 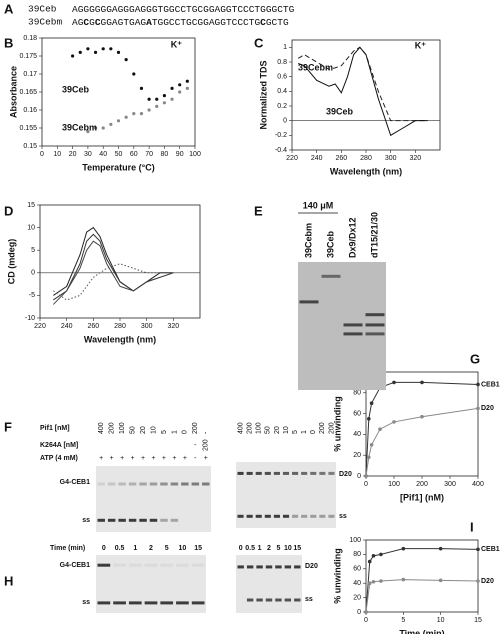 What do you see at coordinates (31, 227) in the screenshot?
I see `y-tick-label: 10` at bounding box center [31, 227].